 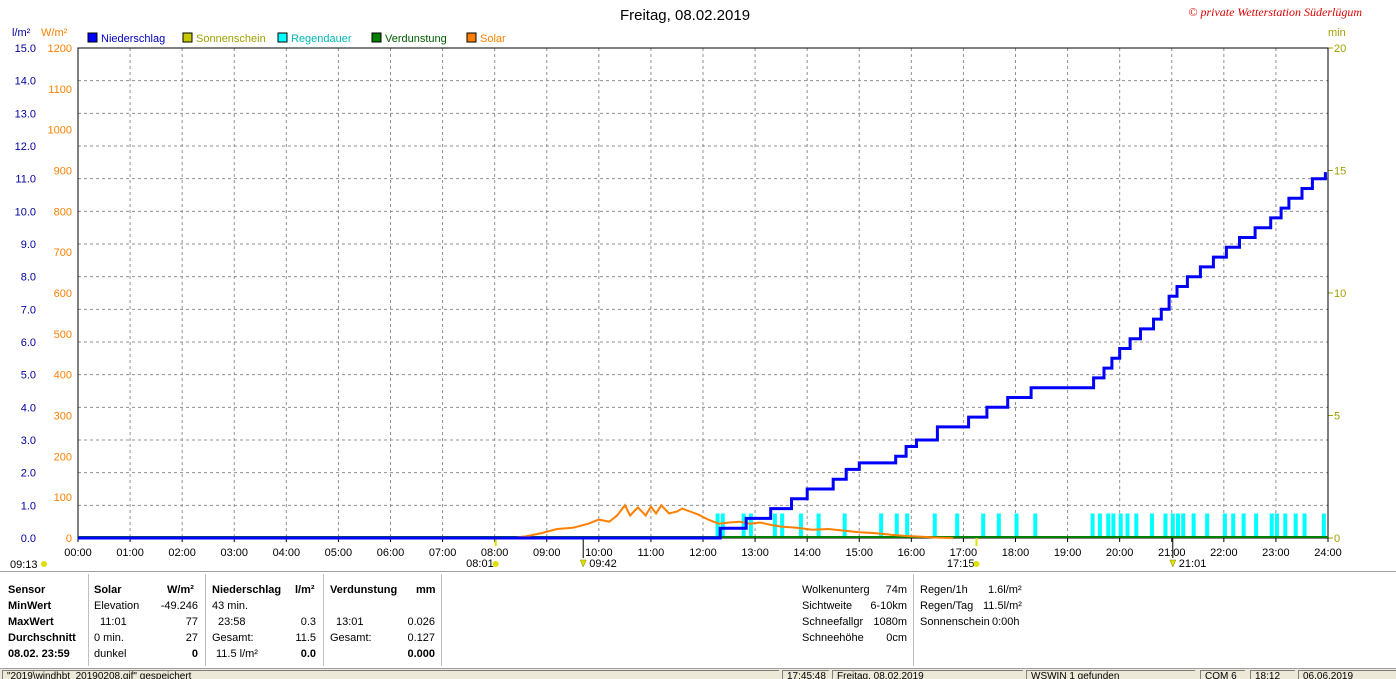 I want to click on y-tick-label-solar: 0, so click(x=69, y=539).